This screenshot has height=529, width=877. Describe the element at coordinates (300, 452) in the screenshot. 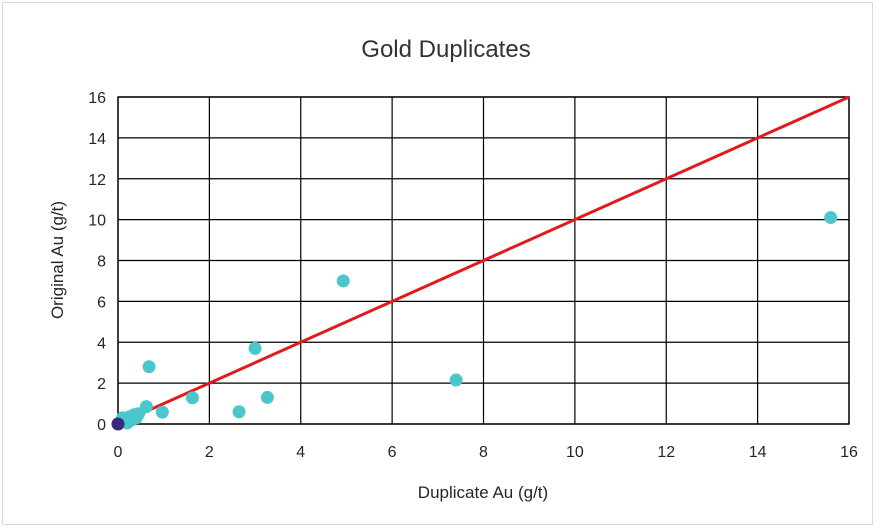

I see `x-tick-label: 4` at that location.